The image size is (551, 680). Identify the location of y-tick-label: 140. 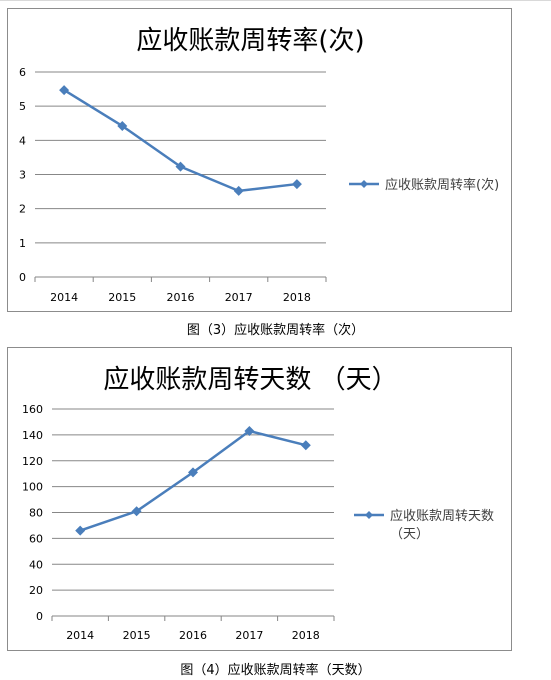
(32, 435).